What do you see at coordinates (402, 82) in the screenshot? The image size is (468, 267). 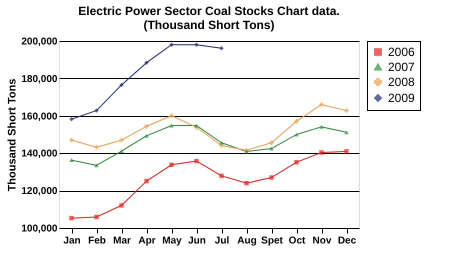 I see `legend-label: 2008` at bounding box center [402, 82].